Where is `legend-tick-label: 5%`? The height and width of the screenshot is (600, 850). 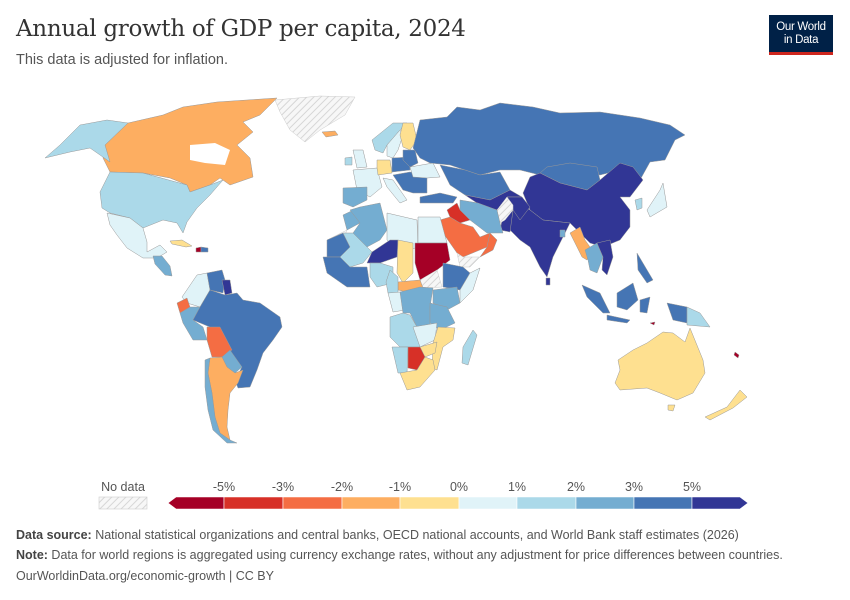
legend-tick-label: 5% is located at coordinates (692, 487).